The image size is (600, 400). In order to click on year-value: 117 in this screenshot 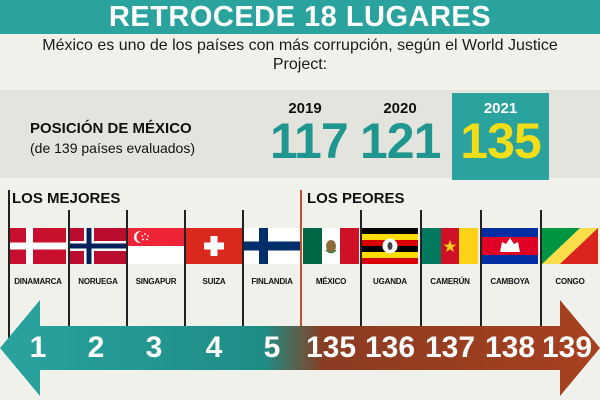, I will do `click(309, 141)`.